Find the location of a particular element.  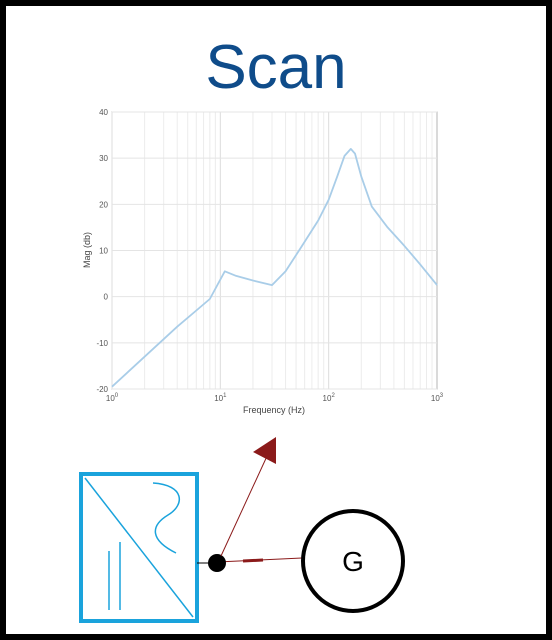

y-tick-label: -10 is located at coordinates (102, 343).